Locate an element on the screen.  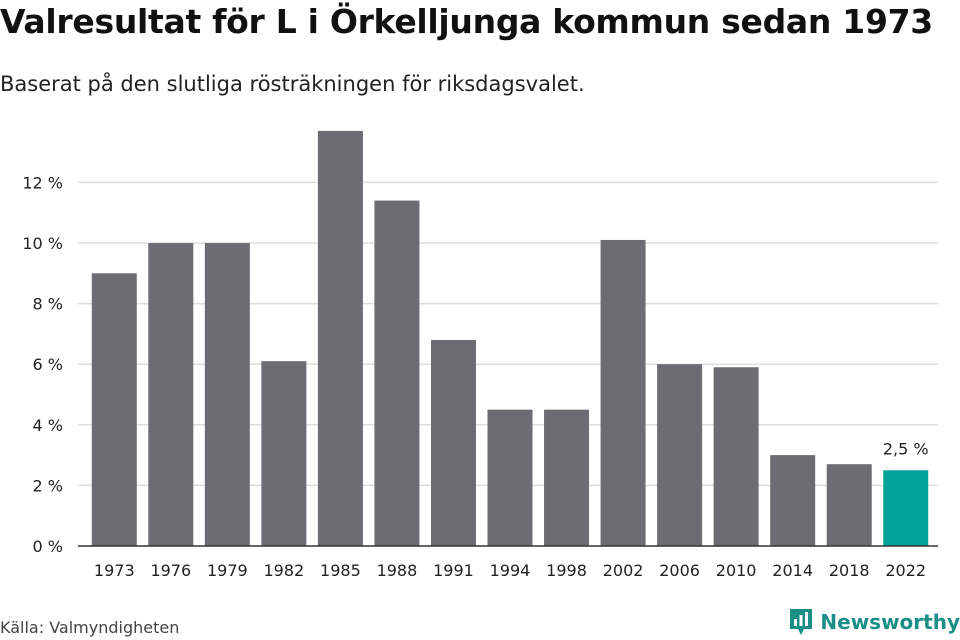
y-tick-label: 2 % is located at coordinates (48, 485).